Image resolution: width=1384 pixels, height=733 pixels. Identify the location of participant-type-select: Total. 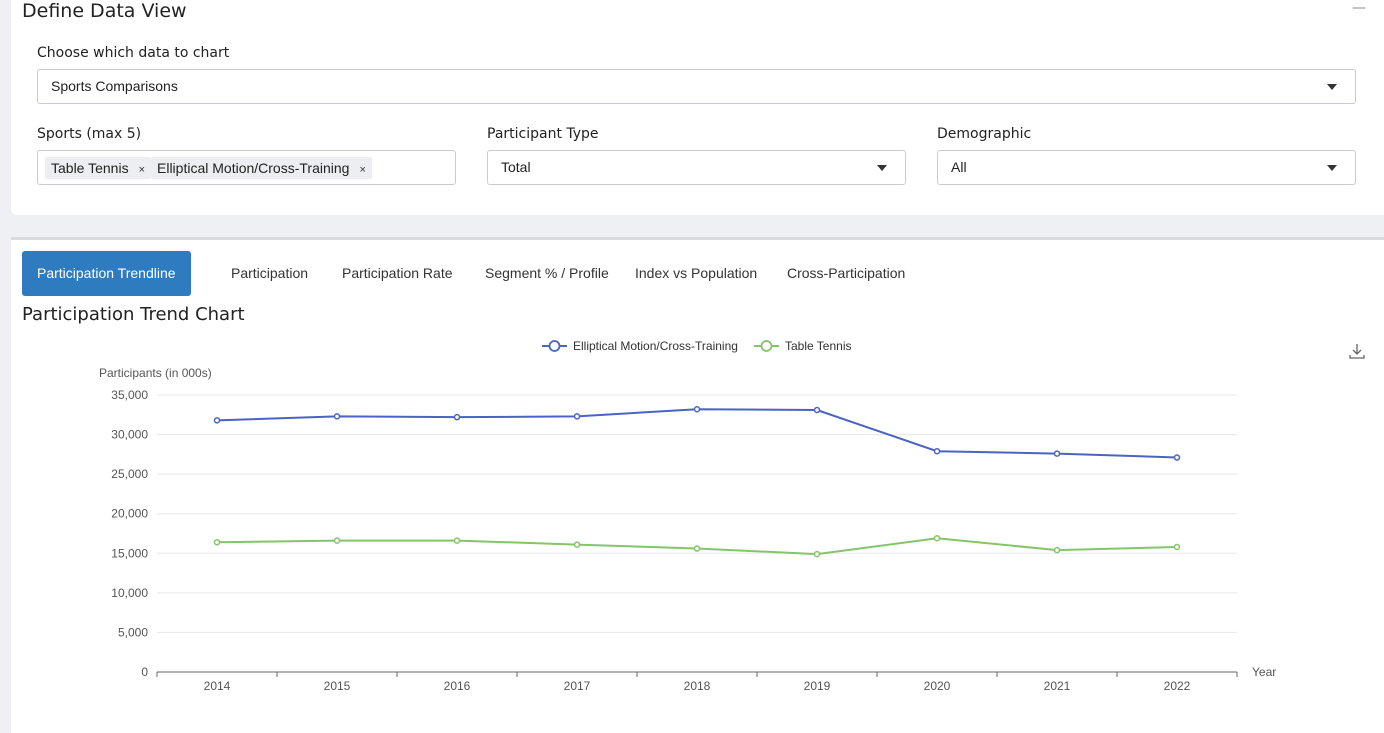
(696, 167).